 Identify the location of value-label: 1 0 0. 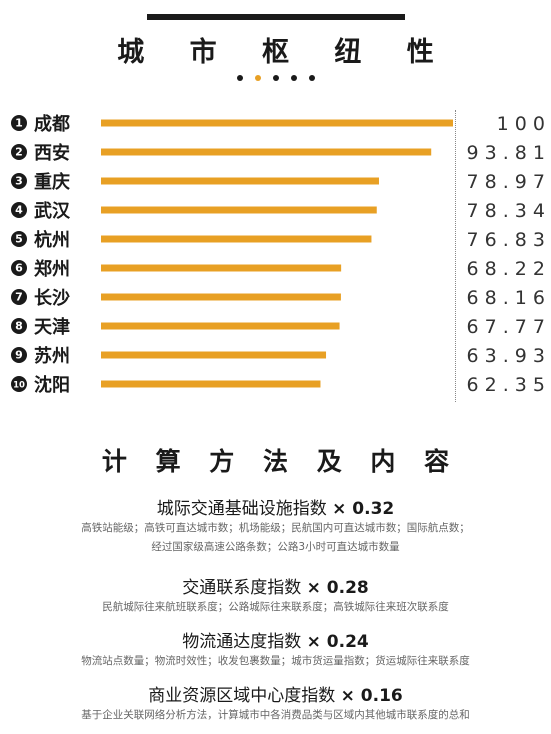
(521, 124).